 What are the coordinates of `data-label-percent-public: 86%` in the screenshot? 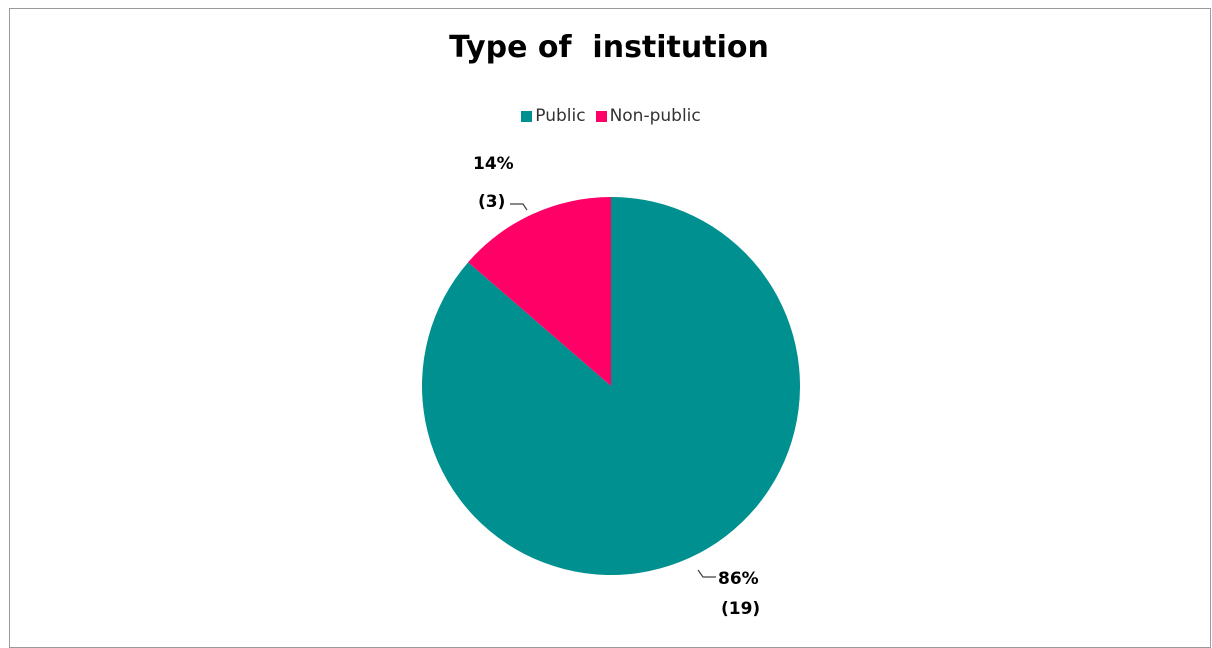 It's located at (738, 579).